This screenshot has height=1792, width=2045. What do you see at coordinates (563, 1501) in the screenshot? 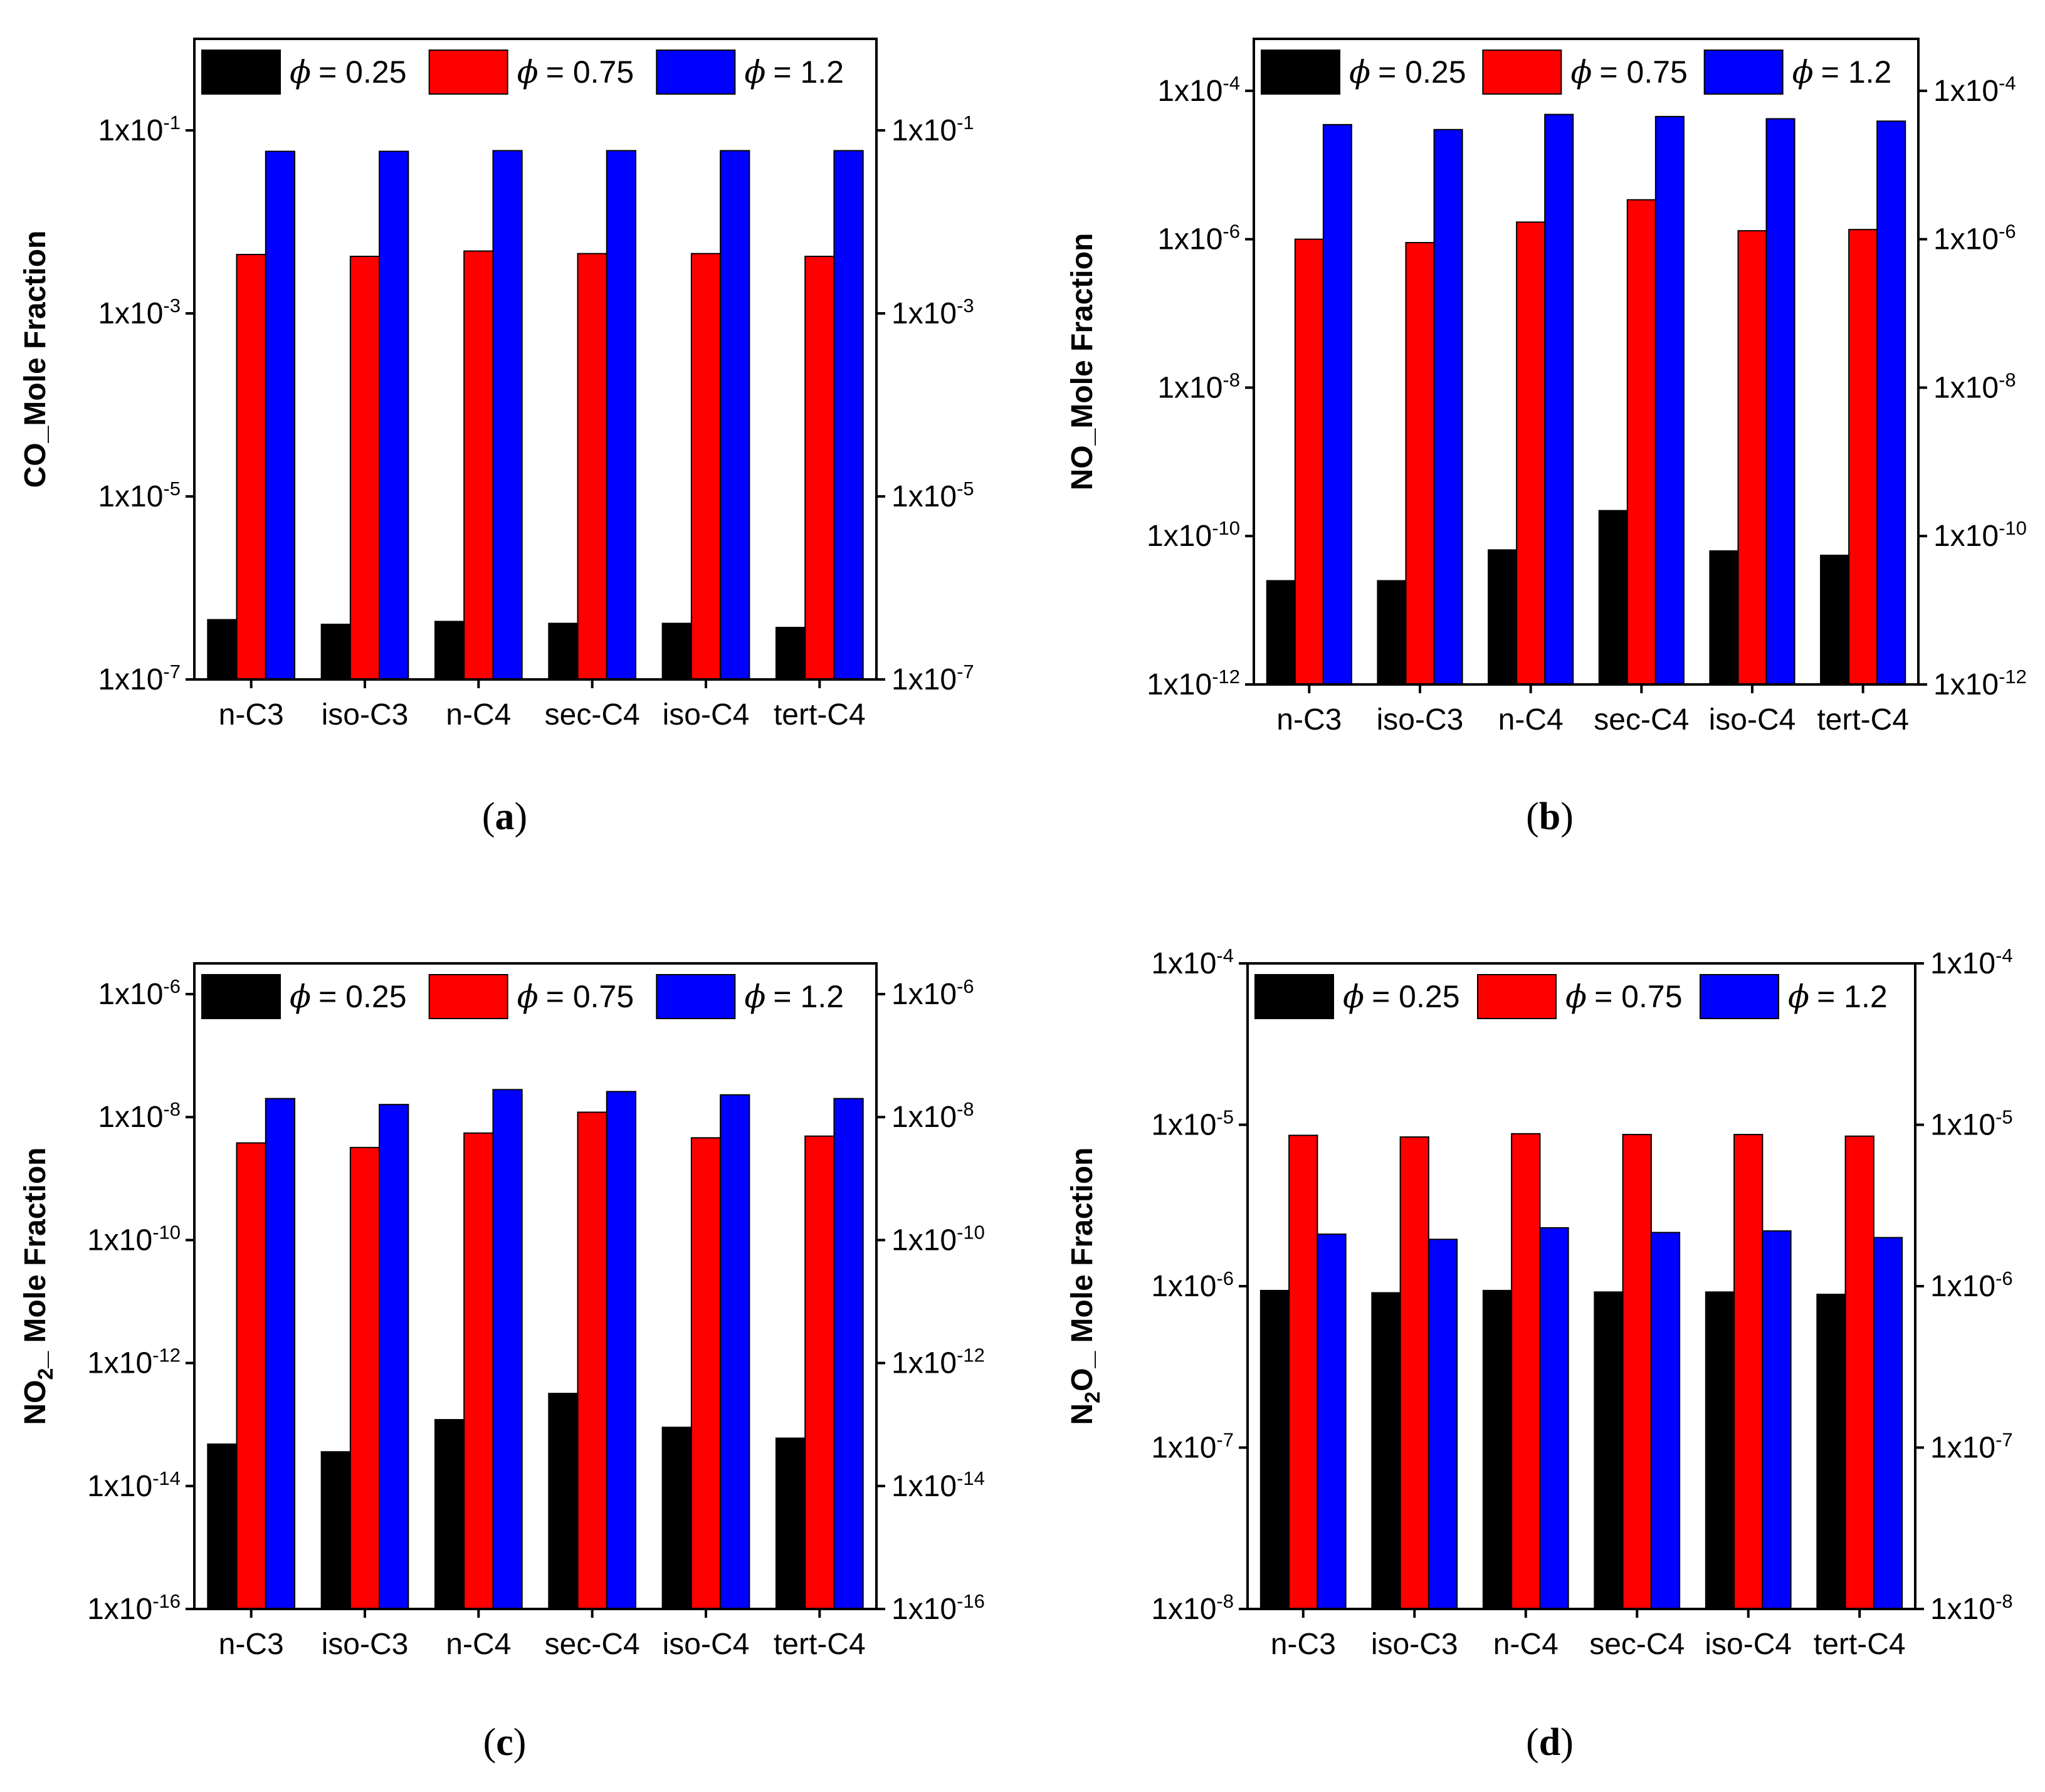
I see `bar-c-s0-sec-C4` at bounding box center [563, 1501].